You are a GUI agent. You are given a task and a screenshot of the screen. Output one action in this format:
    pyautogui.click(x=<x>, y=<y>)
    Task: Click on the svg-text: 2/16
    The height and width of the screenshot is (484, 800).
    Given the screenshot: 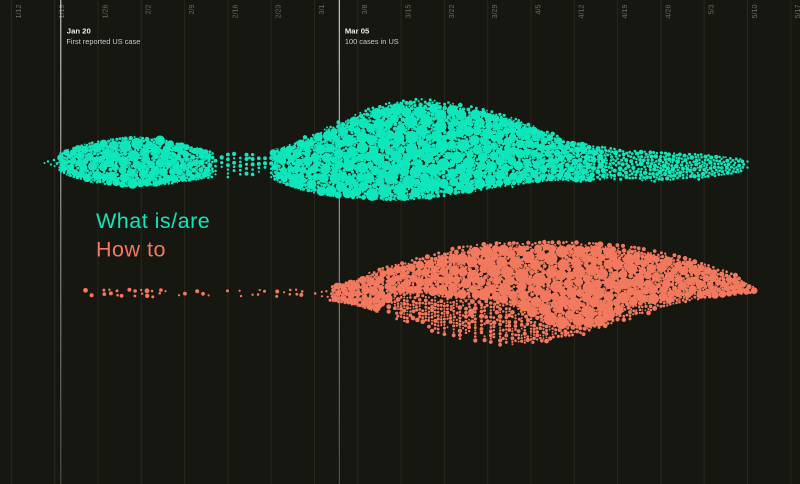 What is the action you would take?
    pyautogui.click(x=234, y=12)
    